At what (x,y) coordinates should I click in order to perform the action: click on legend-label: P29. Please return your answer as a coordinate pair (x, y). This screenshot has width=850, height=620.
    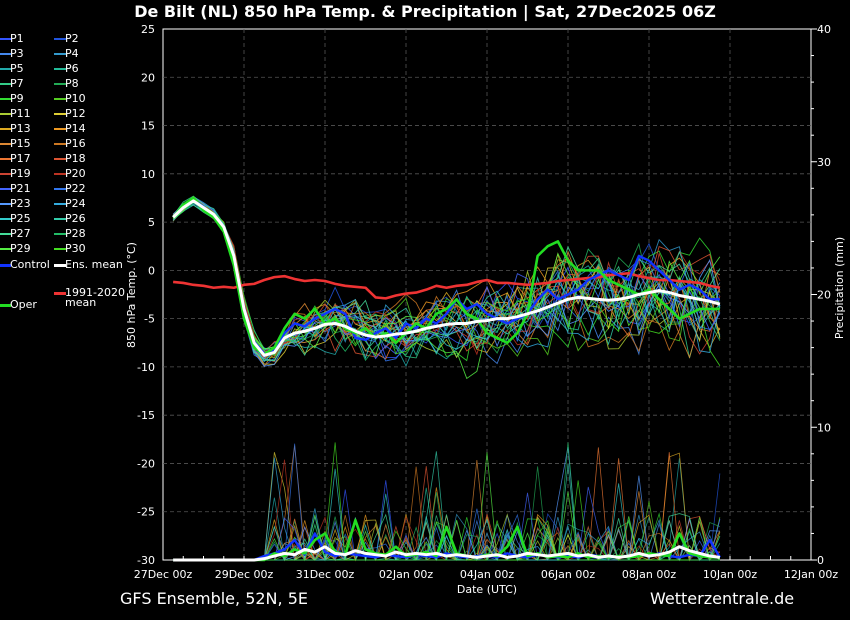
    Looking at the image, I should click on (20, 248).